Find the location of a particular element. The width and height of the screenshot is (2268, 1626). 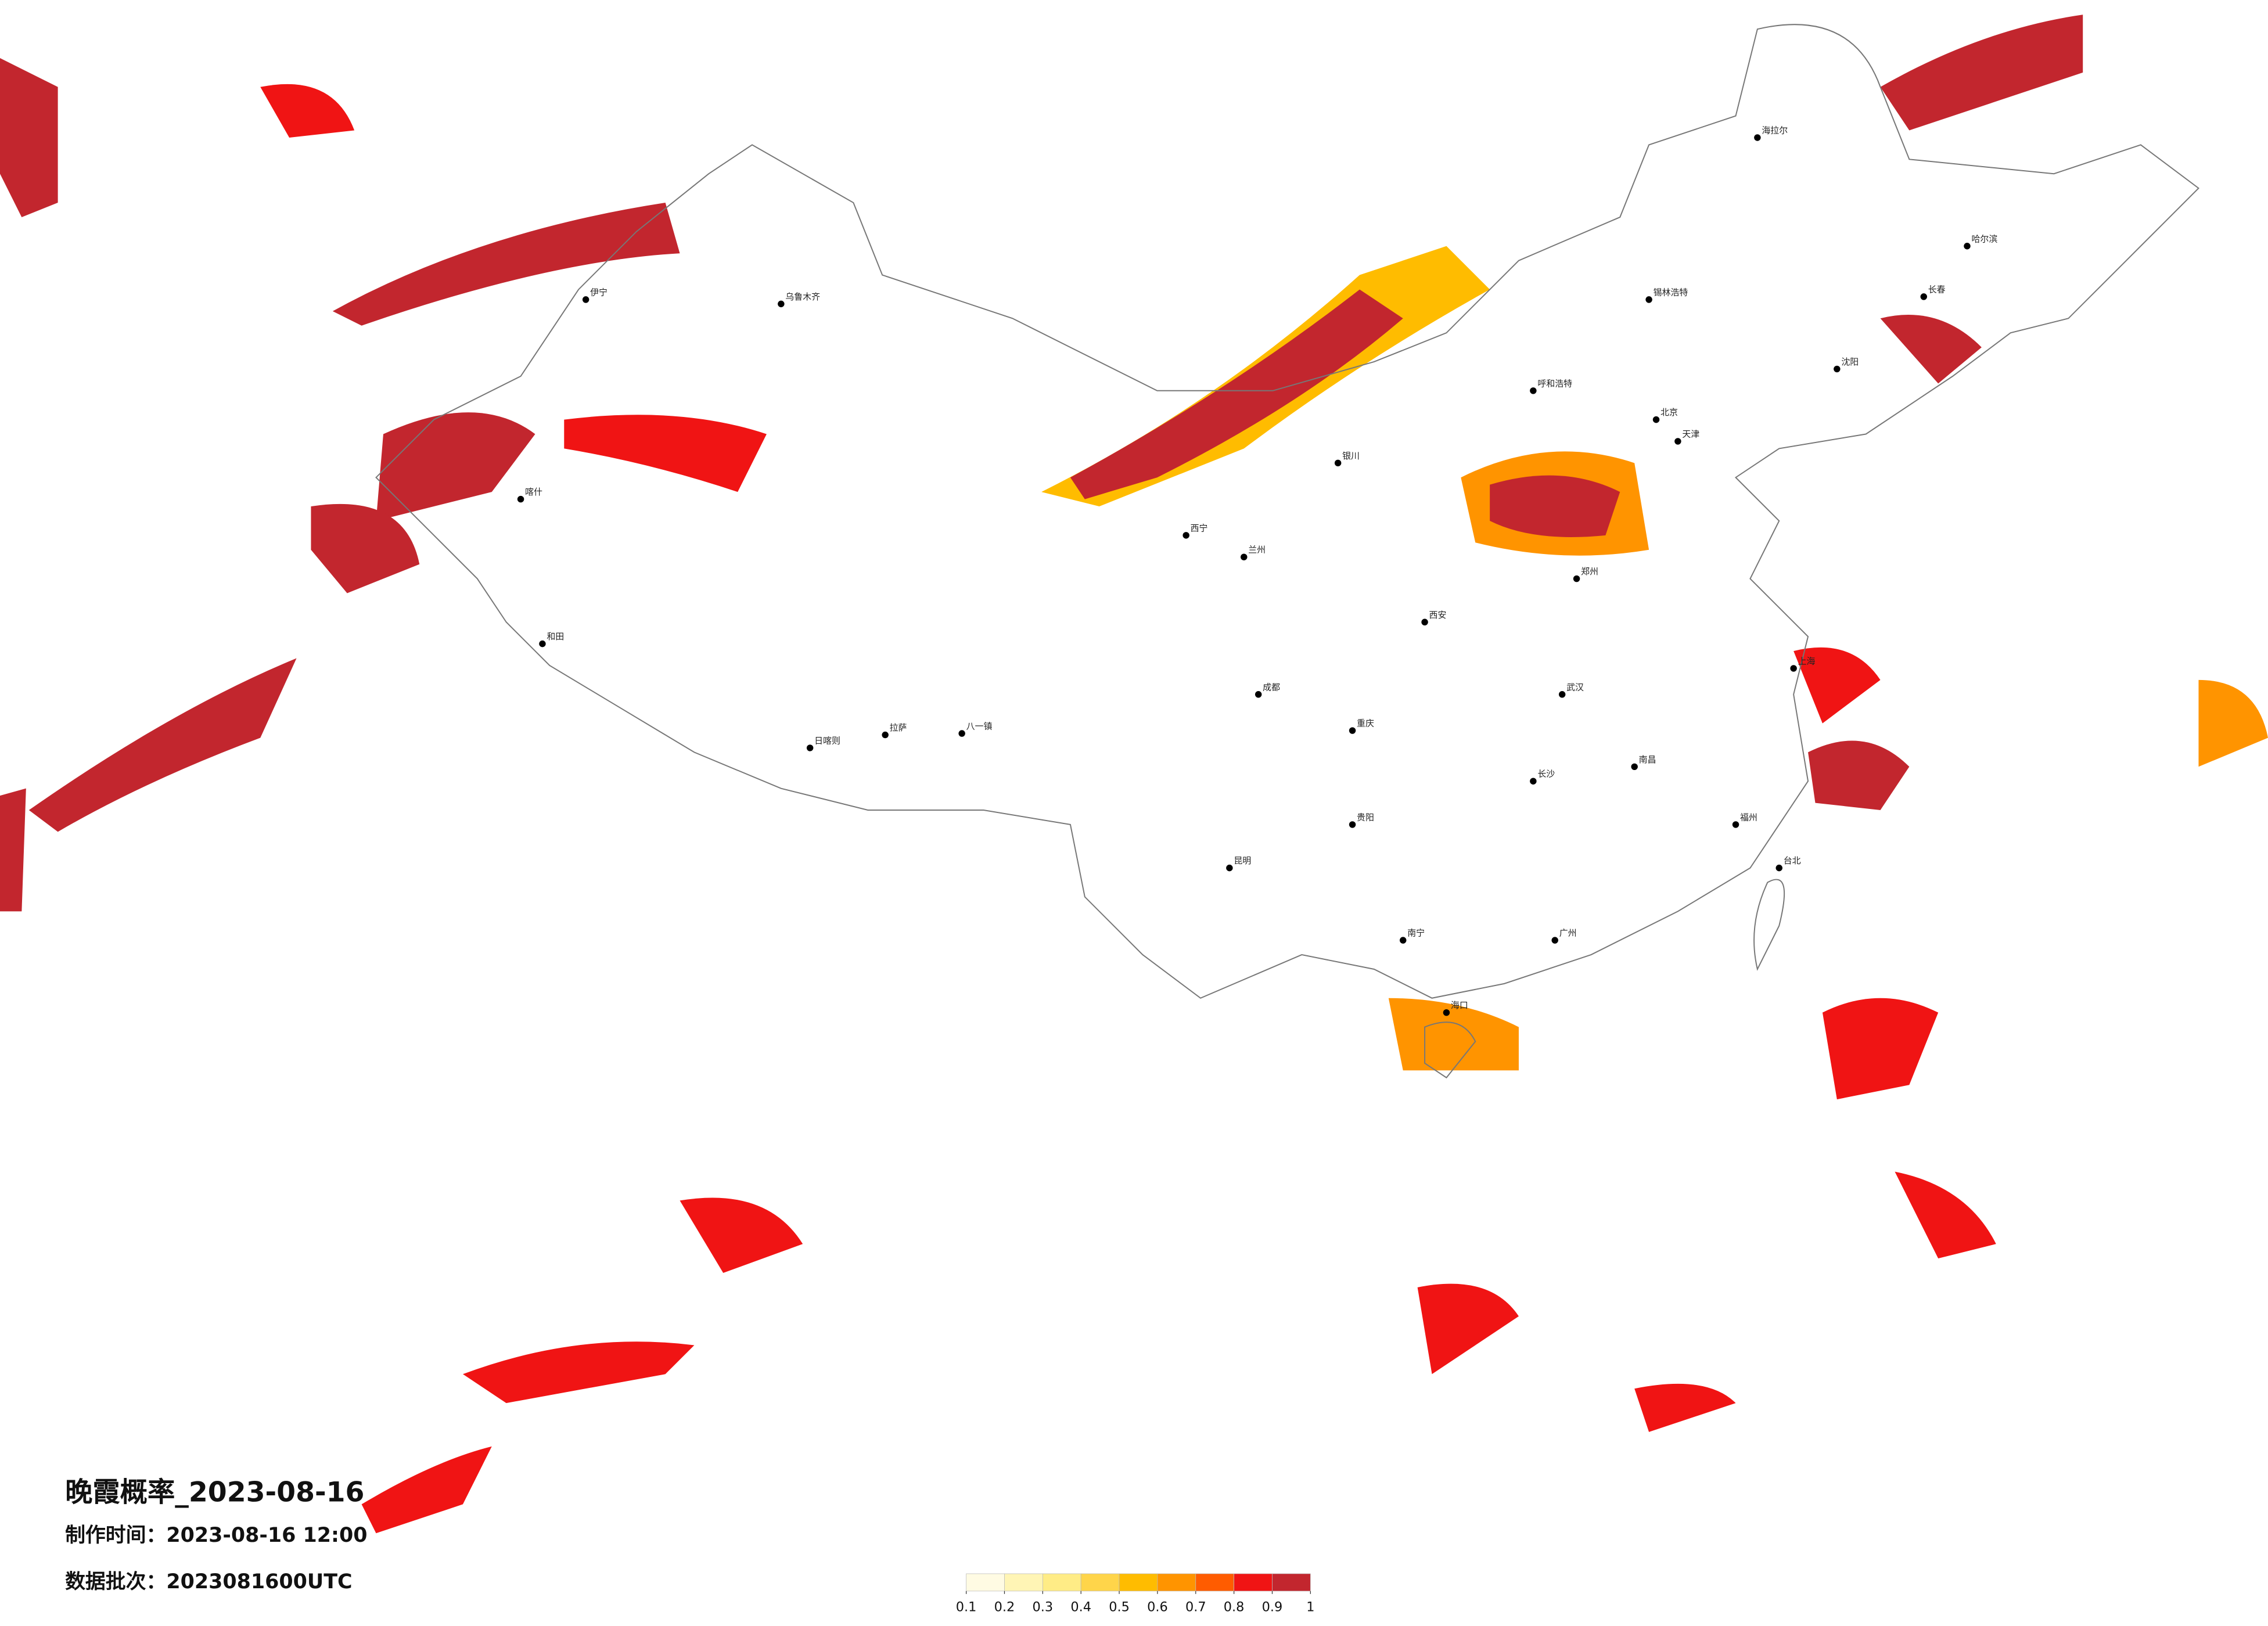

legend-tick-label: 0.4 is located at coordinates (1080, 1607).